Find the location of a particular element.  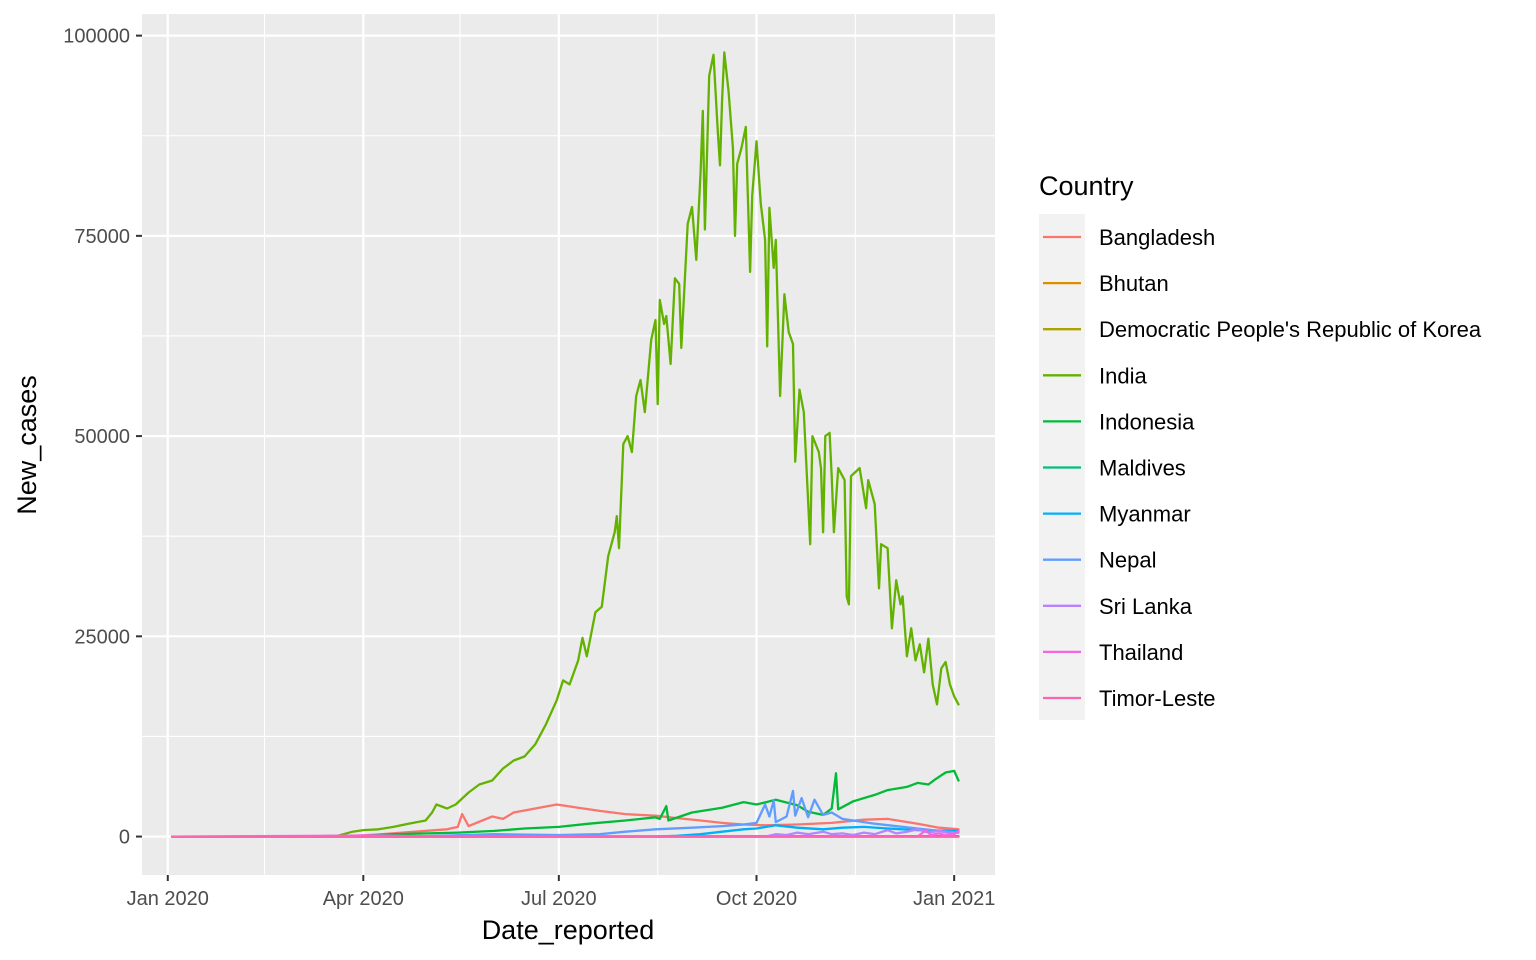

legend-label-democratic-people-s-republic-of-korea: Democratic People's Republic of Korea is located at coordinates (1290, 329).